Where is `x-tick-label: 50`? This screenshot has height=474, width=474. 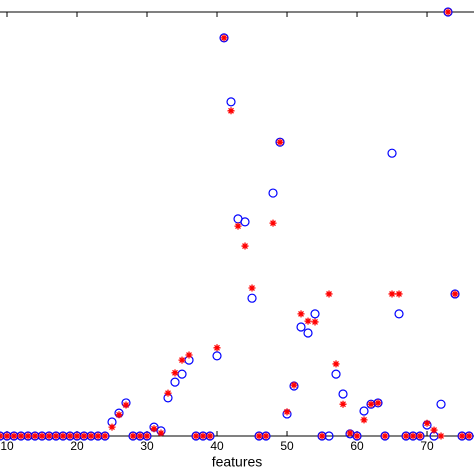
x-tick-label: 50 is located at coordinates (287, 446).